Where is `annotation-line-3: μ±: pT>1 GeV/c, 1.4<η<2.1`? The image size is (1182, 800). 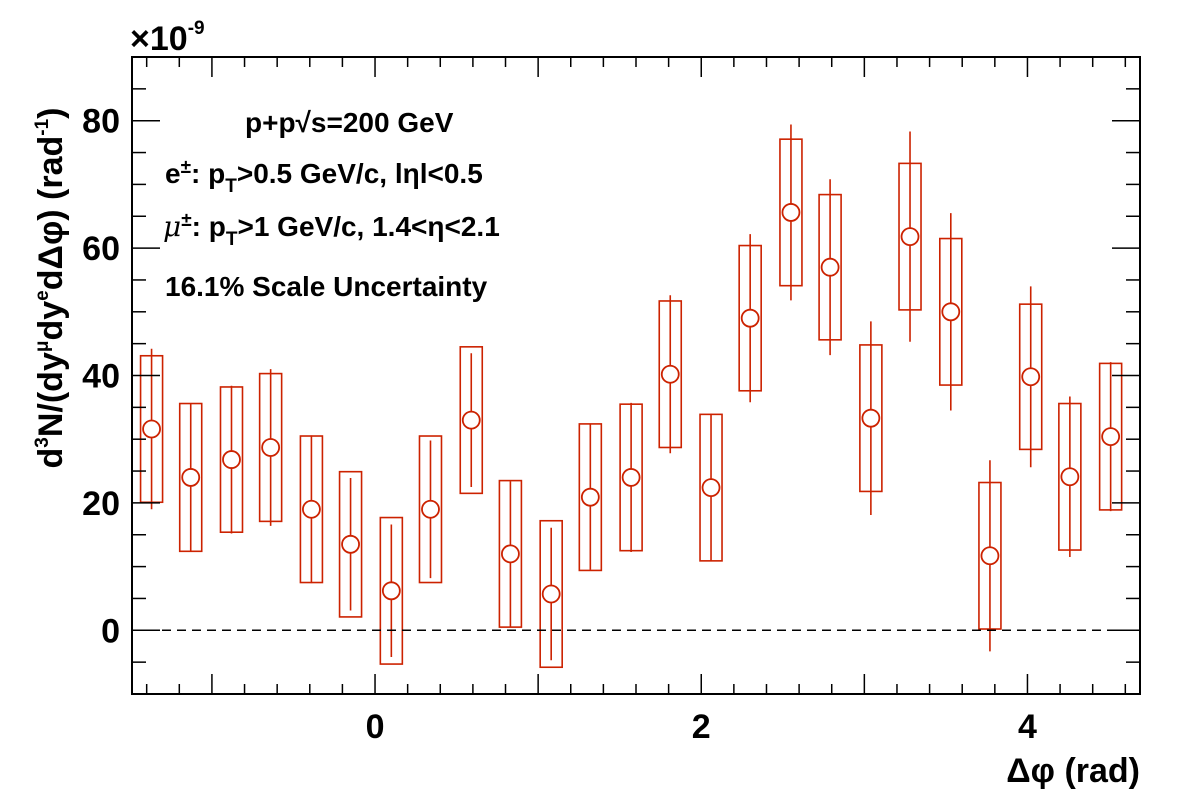 annotation-line-3: μ±: pT>1 GeV/c, 1.4<η<2.1 is located at coordinates (331, 230).